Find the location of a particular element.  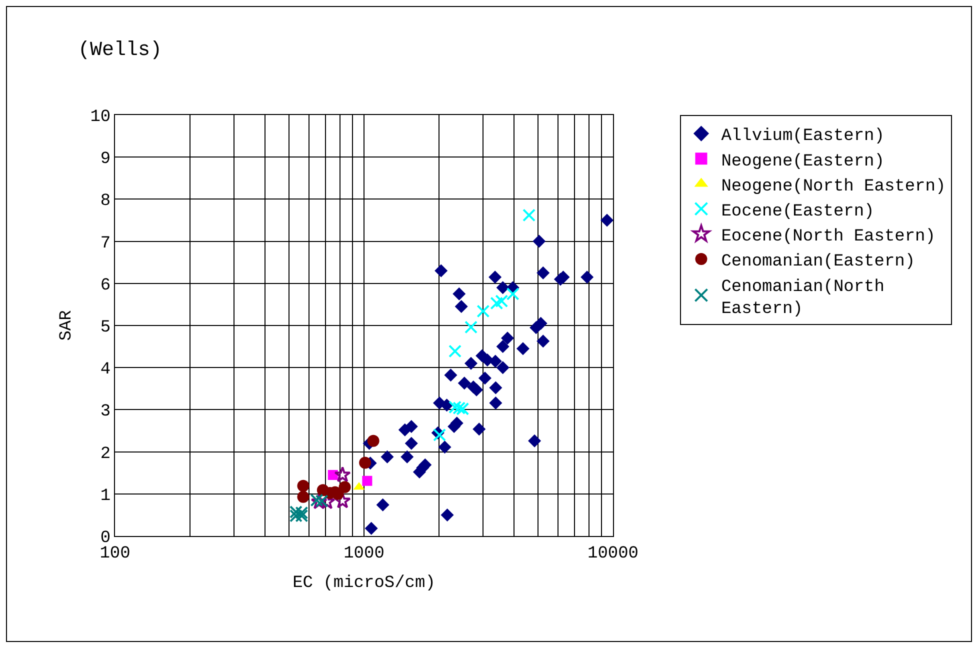

chart-title: (Wells) is located at coordinates (120, 50).